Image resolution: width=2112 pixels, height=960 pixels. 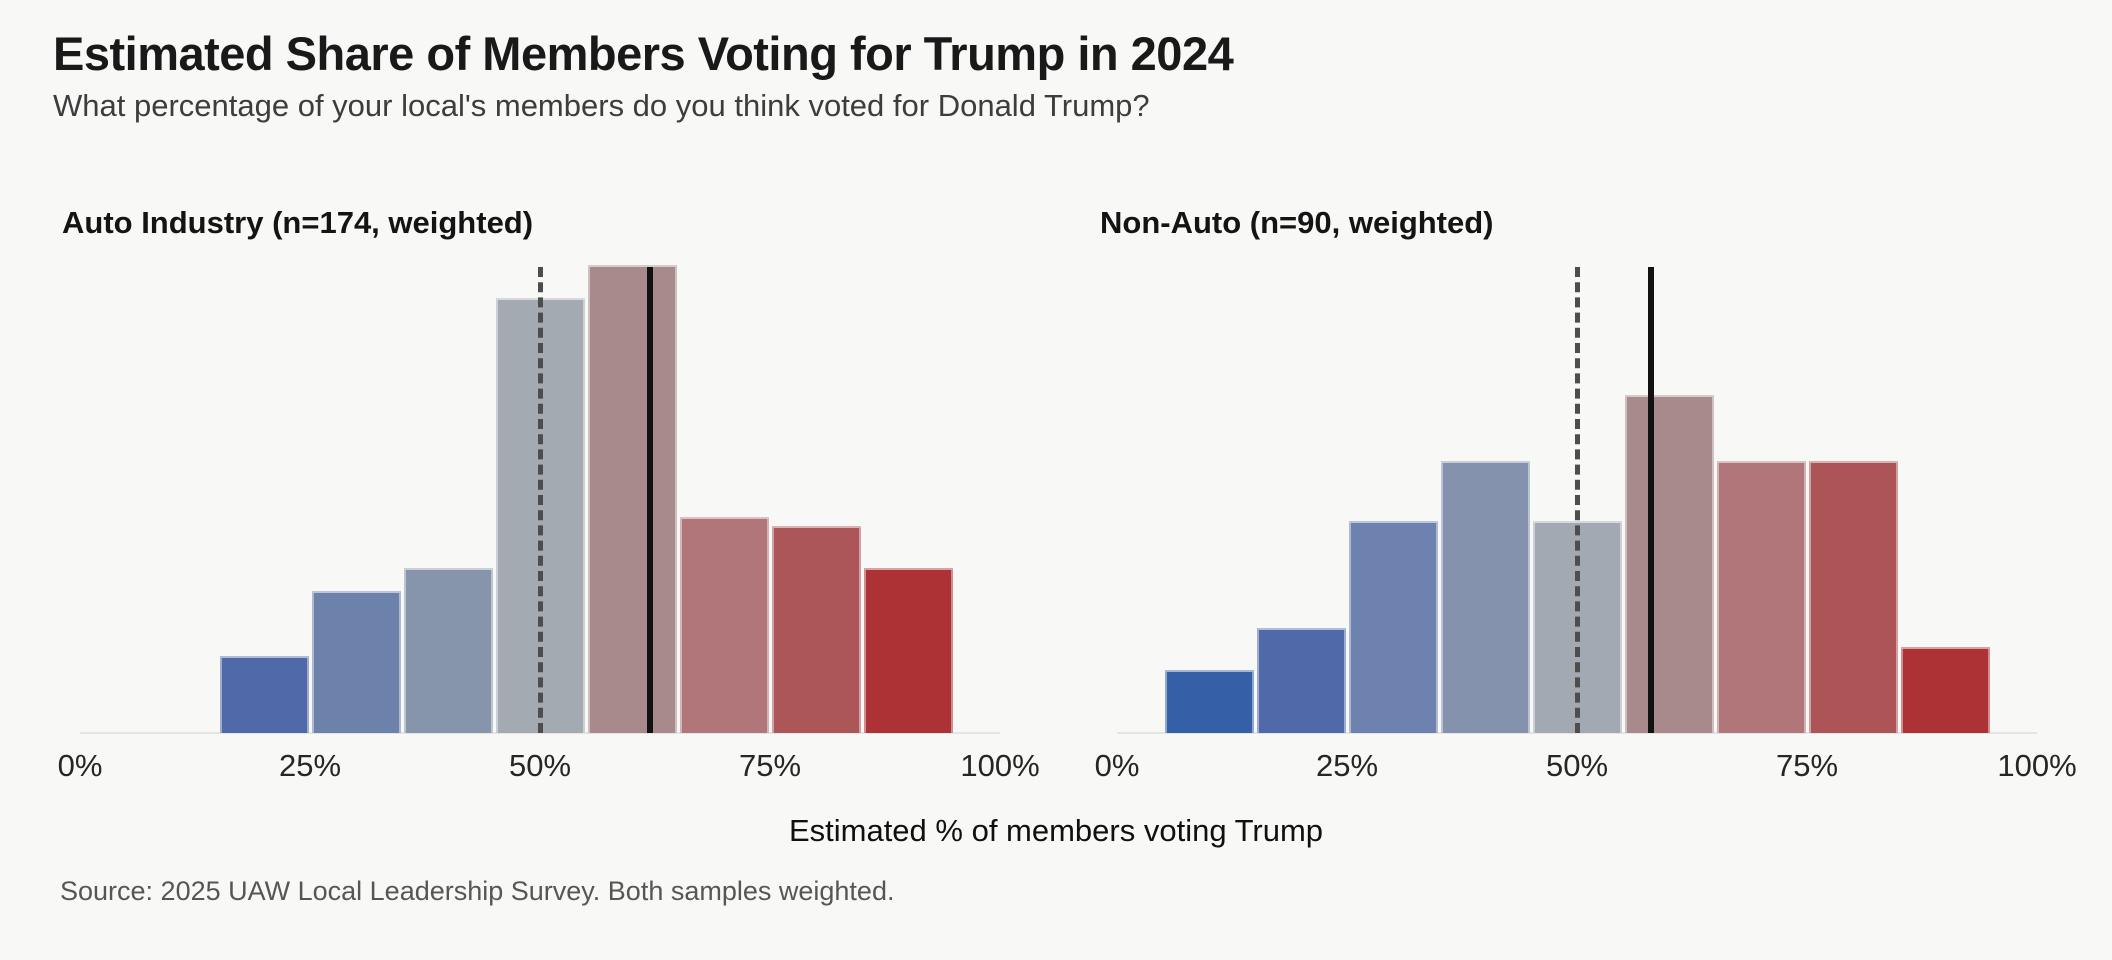 I want to click on panel-title-non-auto: Non-Auto (n=90, weighted), so click(x=1297, y=222).